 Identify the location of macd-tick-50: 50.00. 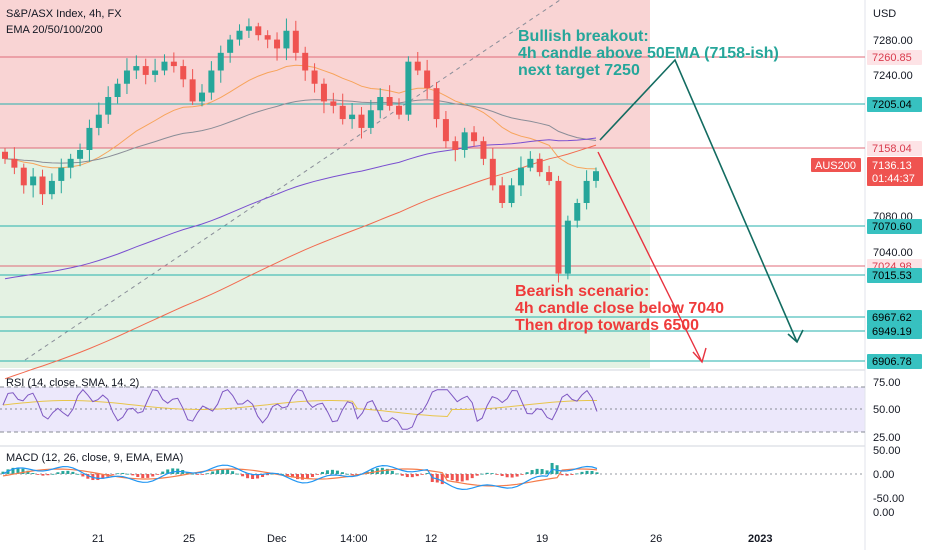
(887, 451).